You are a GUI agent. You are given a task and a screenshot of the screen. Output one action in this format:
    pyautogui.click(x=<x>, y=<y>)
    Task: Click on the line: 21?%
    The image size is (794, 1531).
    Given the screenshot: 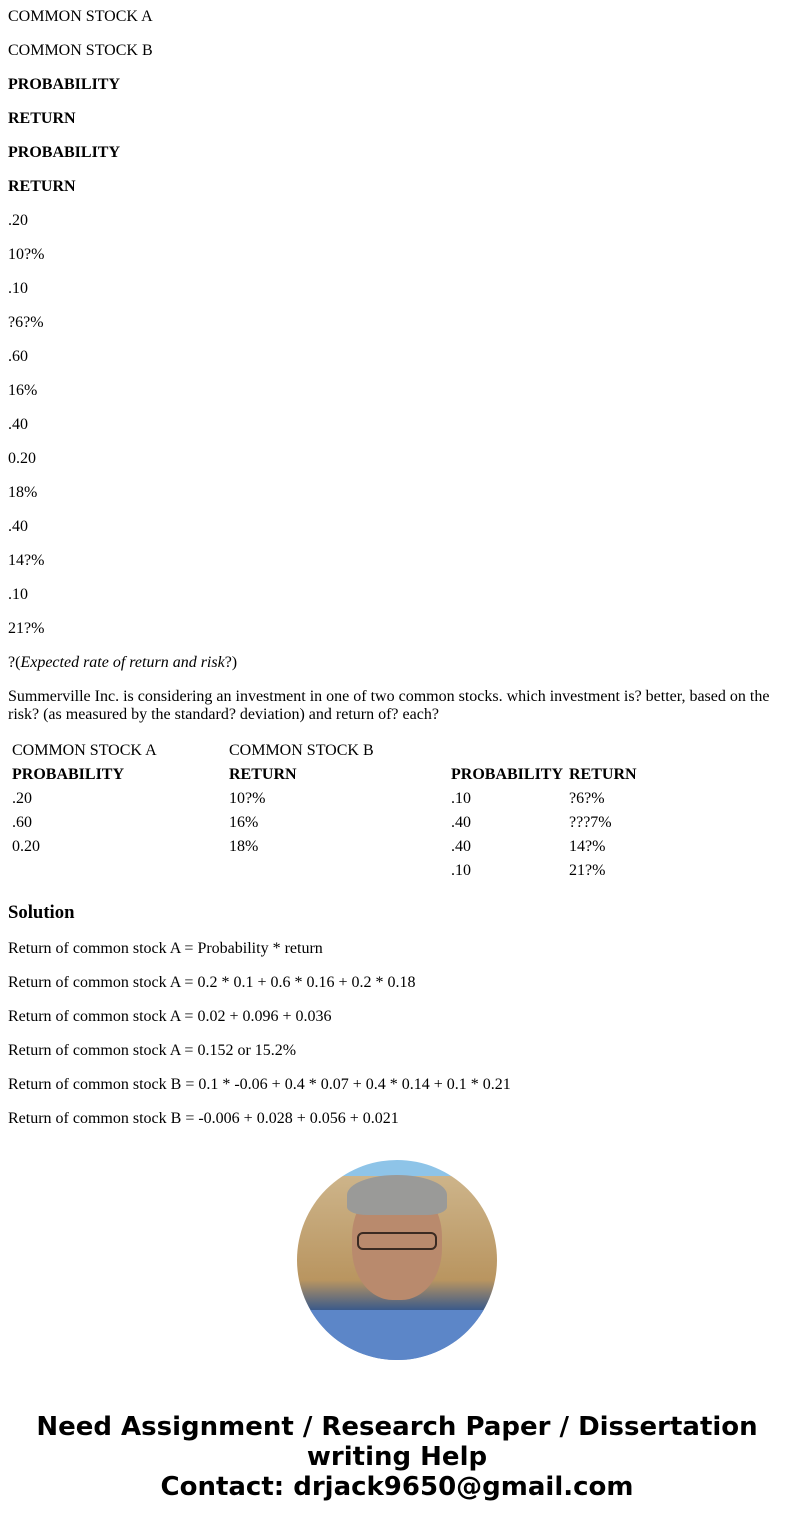 What is the action you would take?
    pyautogui.click(x=26, y=628)
    